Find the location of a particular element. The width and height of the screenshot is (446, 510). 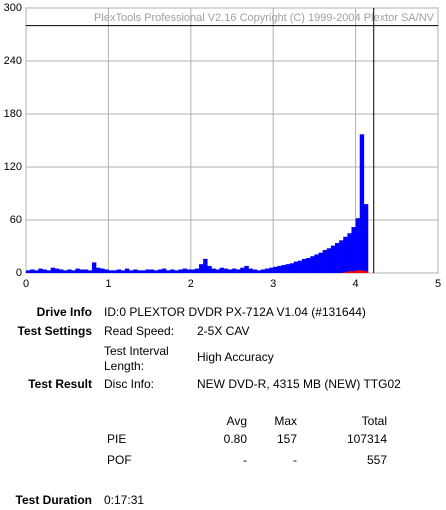

row-label: PIE is located at coordinates (117, 439).